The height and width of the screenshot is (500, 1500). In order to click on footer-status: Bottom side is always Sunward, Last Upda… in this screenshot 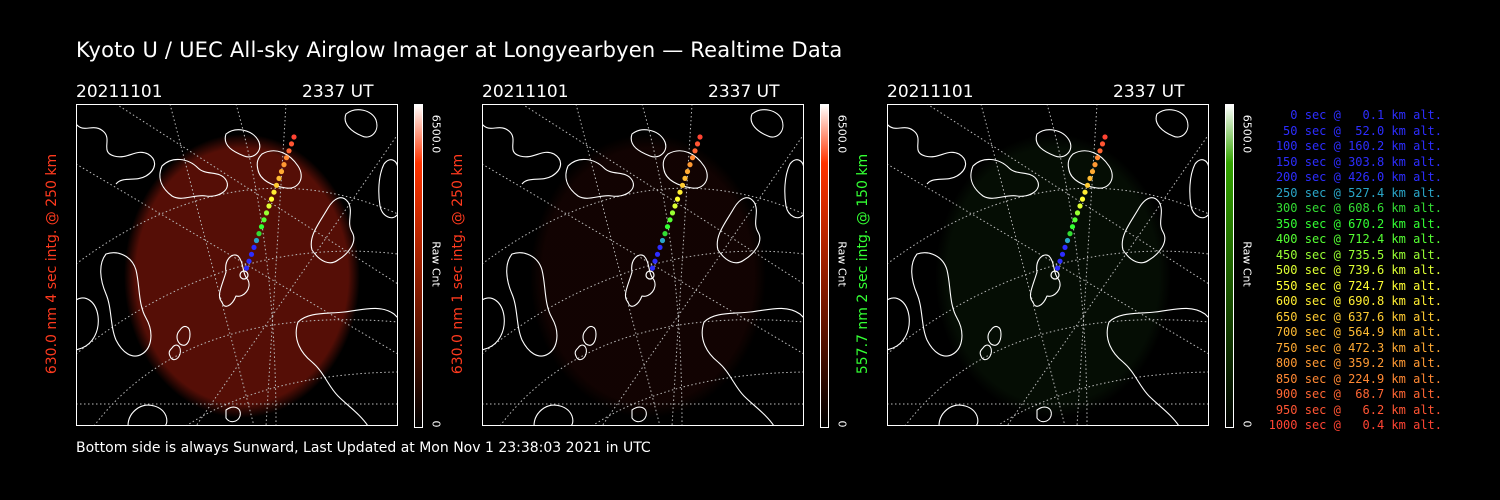, I will do `click(363, 448)`.